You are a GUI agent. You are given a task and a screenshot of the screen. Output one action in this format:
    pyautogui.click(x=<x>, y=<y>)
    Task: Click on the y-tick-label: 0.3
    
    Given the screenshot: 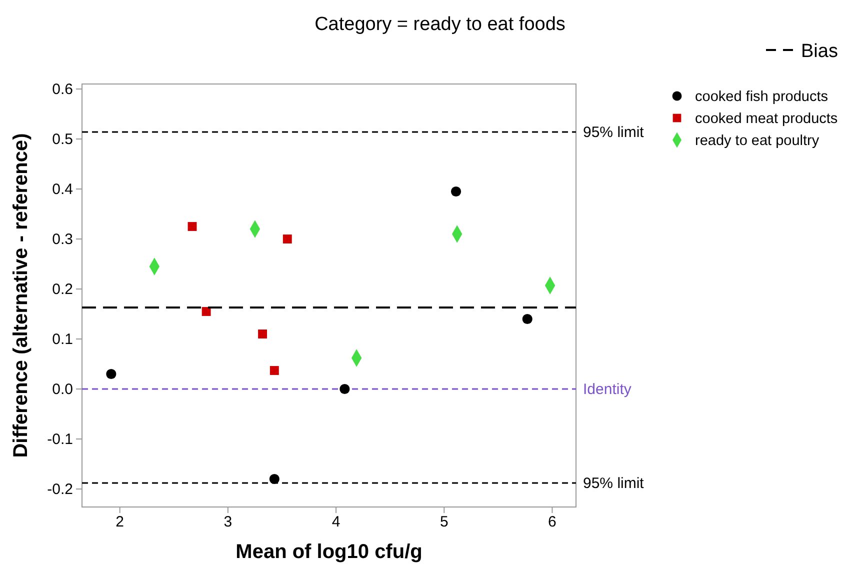 What is the action you would take?
    pyautogui.click(x=62, y=239)
    